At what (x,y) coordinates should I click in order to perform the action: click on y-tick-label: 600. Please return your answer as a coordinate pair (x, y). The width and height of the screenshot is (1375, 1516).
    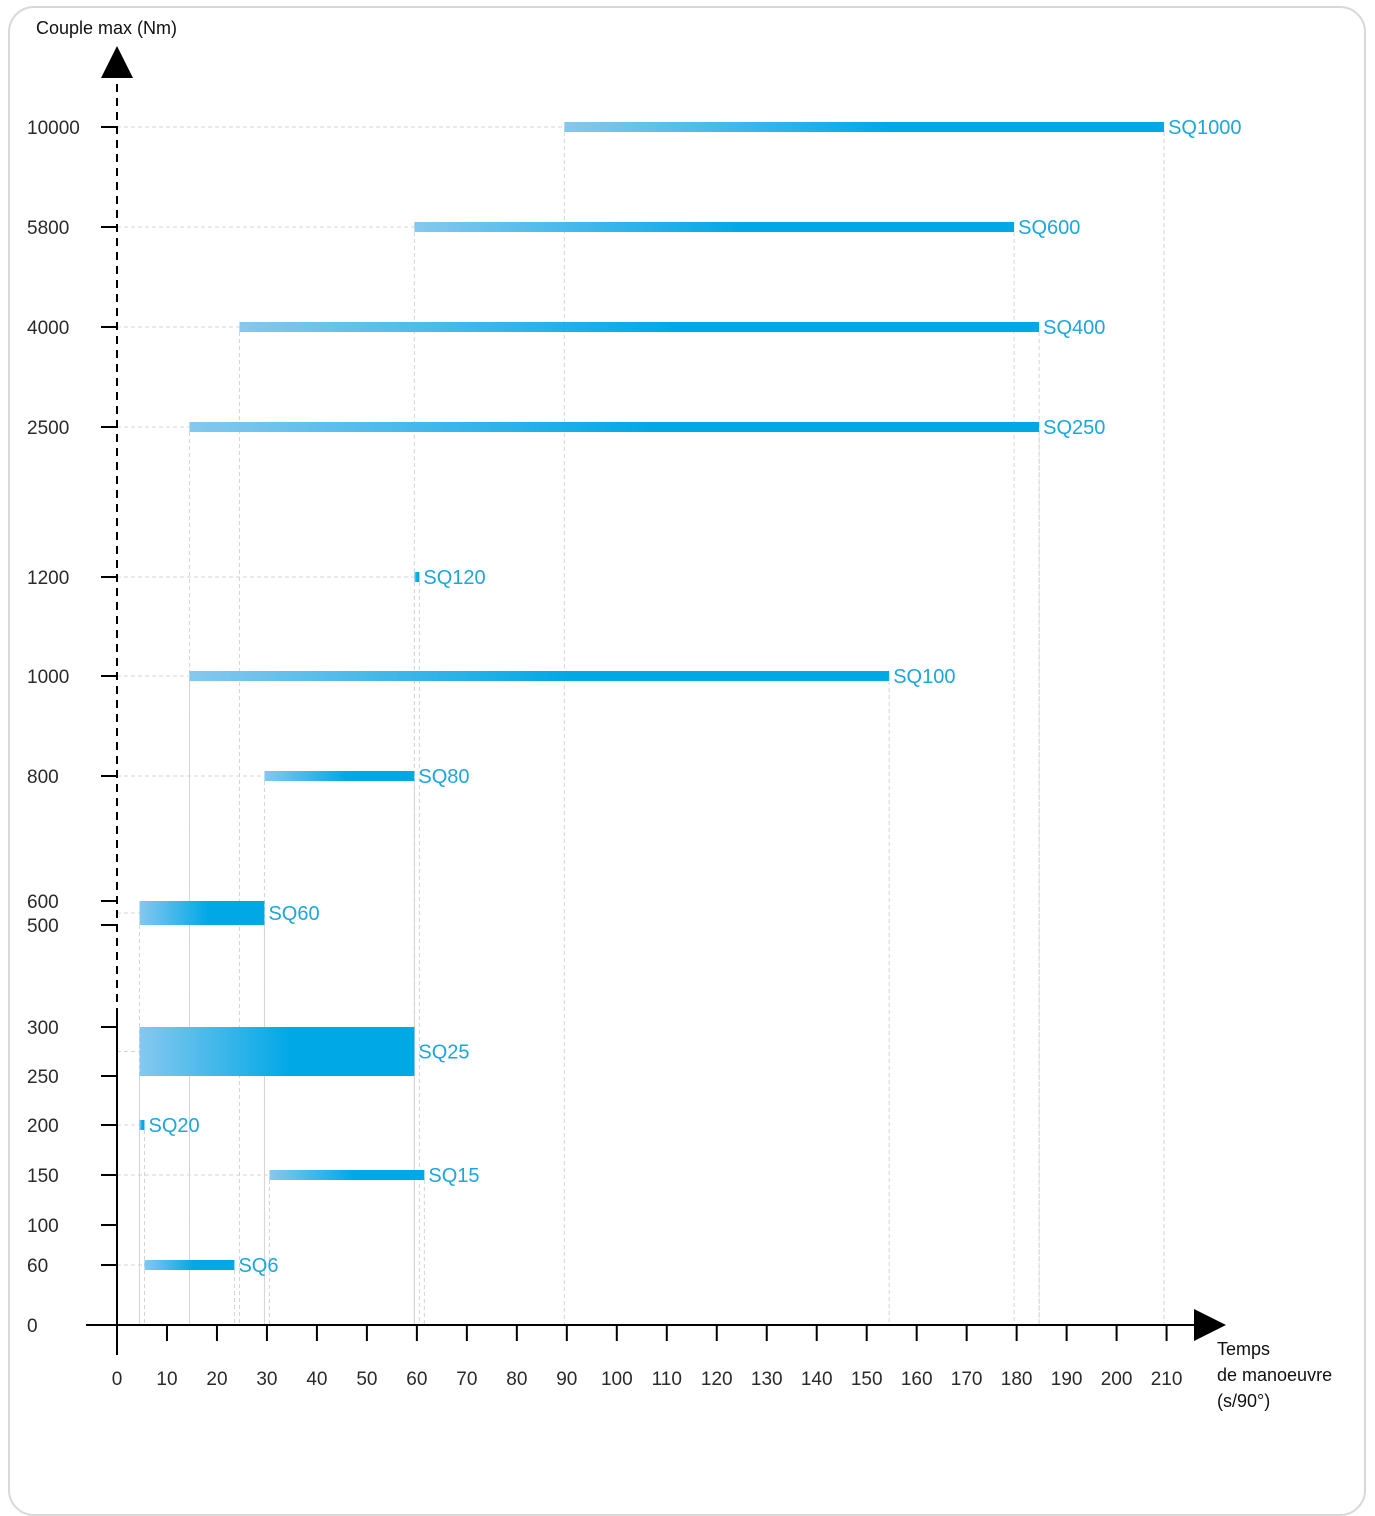
    Looking at the image, I should click on (43, 902).